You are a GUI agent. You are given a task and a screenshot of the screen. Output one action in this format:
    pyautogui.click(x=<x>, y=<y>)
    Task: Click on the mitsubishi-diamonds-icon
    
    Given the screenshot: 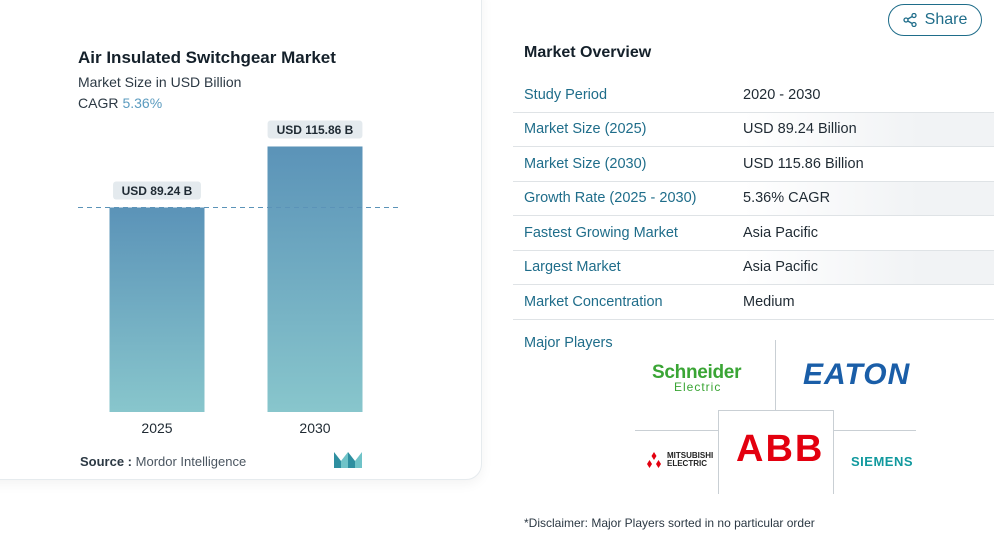 What is the action you would take?
    pyautogui.click(x=654, y=460)
    